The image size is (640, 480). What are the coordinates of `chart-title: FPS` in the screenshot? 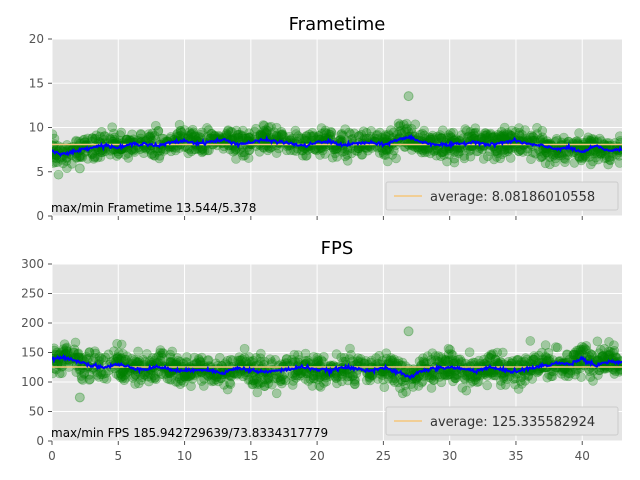 It's located at (337, 248).